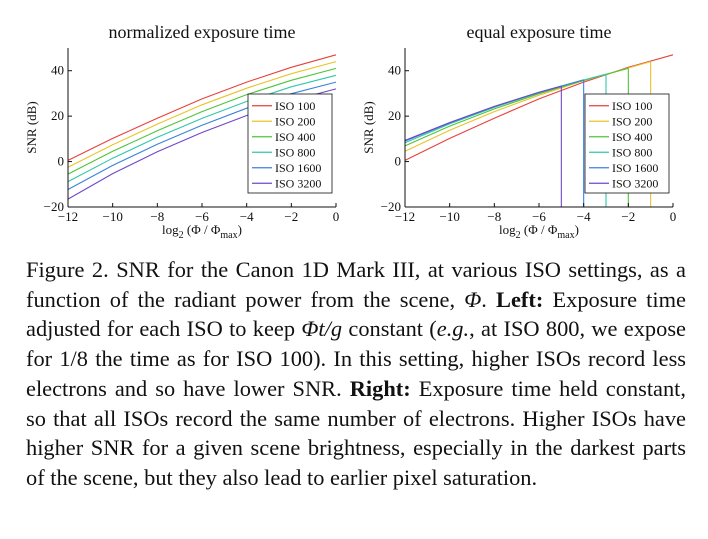 Image resolution: width=708 pixels, height=539 pixels. What do you see at coordinates (473, 299) in the screenshot?
I see `caption-phi: Φ` at bounding box center [473, 299].